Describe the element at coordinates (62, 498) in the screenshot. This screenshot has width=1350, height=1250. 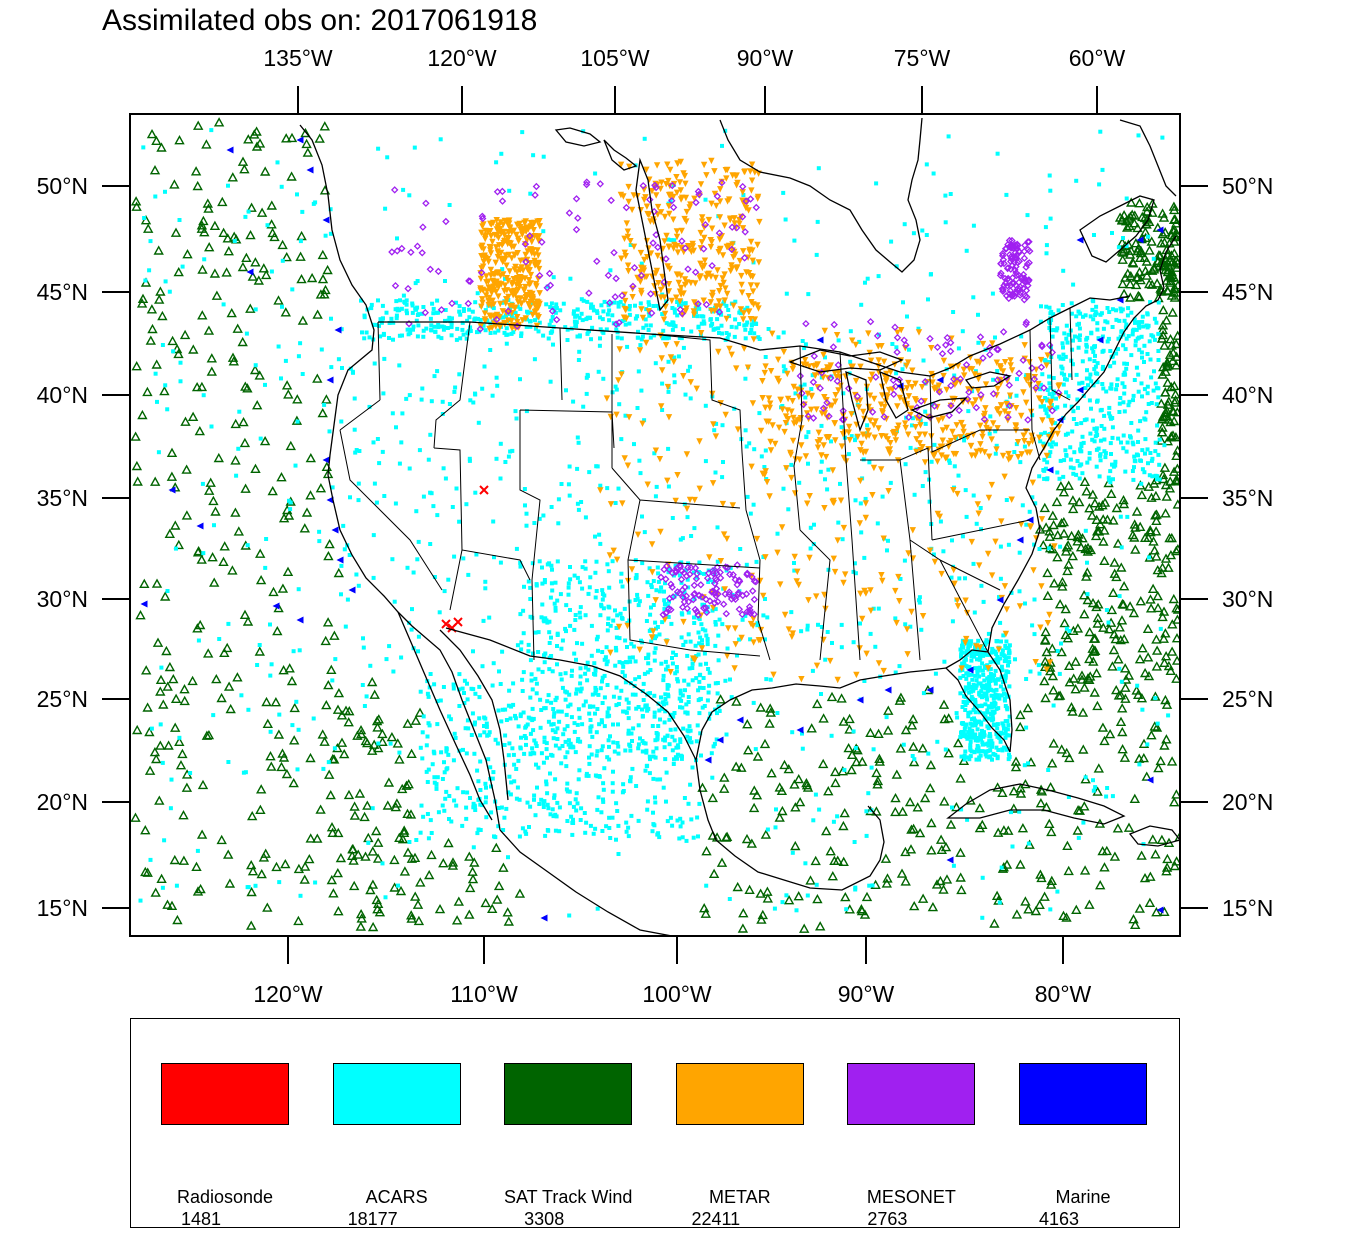
I see `left-lat-label: 35°N` at that location.